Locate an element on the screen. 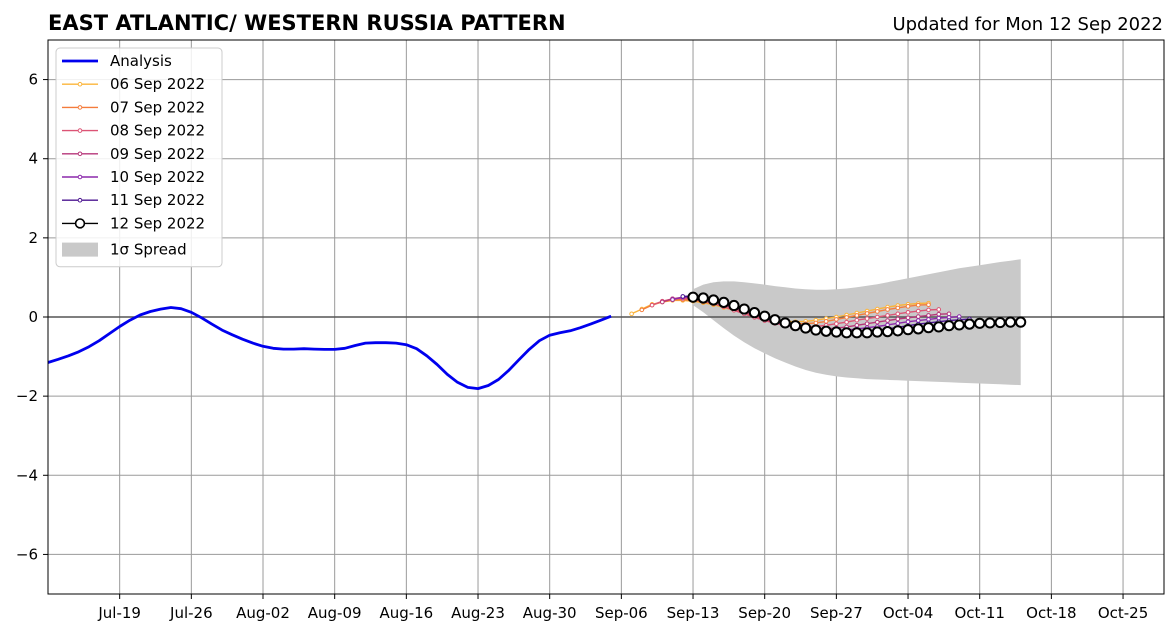 The height and width of the screenshot is (633, 1176). x-tick-label: Jul-26 is located at coordinates (191, 613).